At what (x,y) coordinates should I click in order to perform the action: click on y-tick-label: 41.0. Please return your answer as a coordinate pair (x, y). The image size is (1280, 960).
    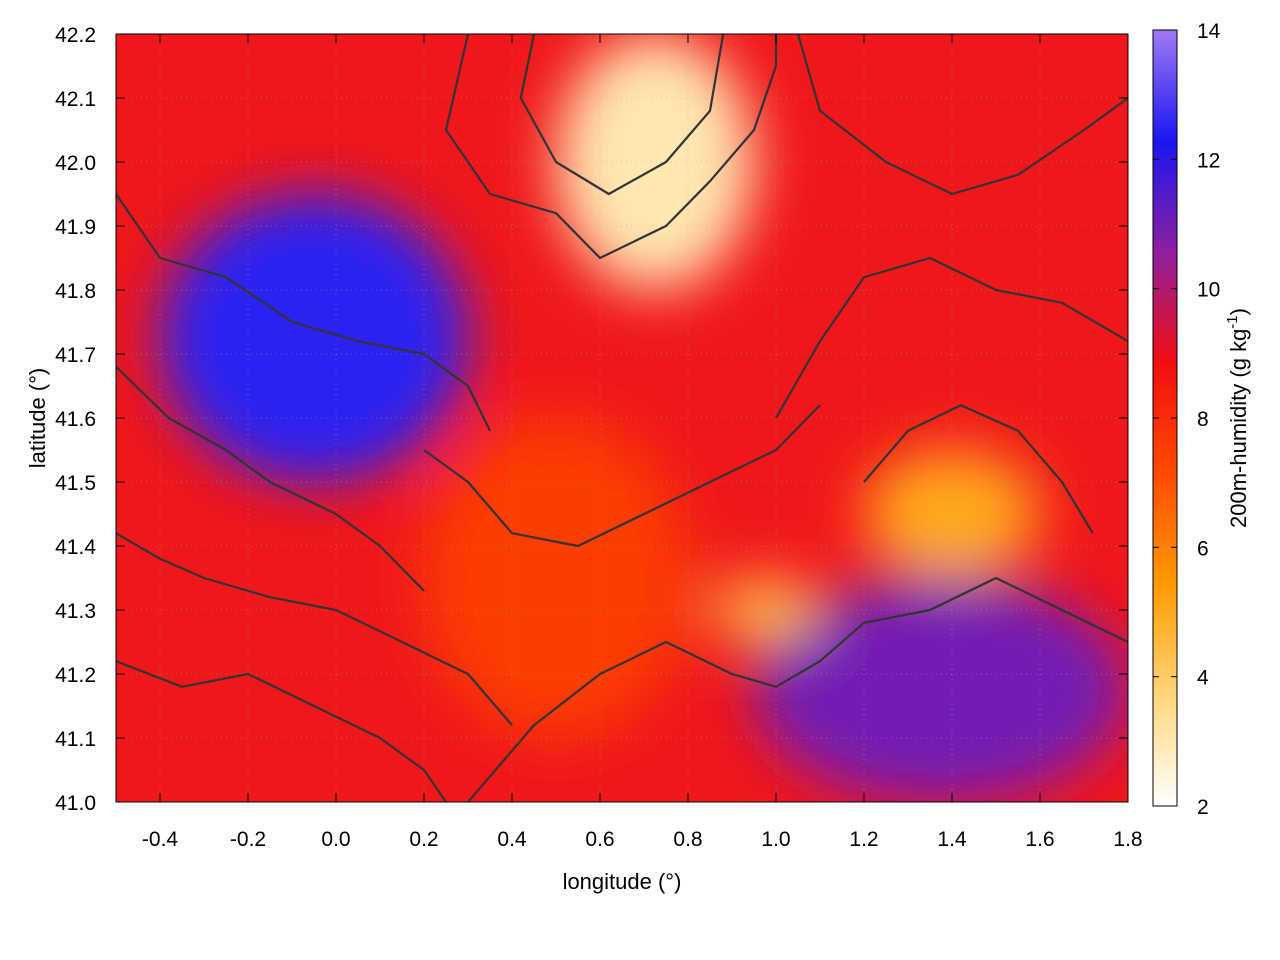
    Looking at the image, I should click on (75, 803).